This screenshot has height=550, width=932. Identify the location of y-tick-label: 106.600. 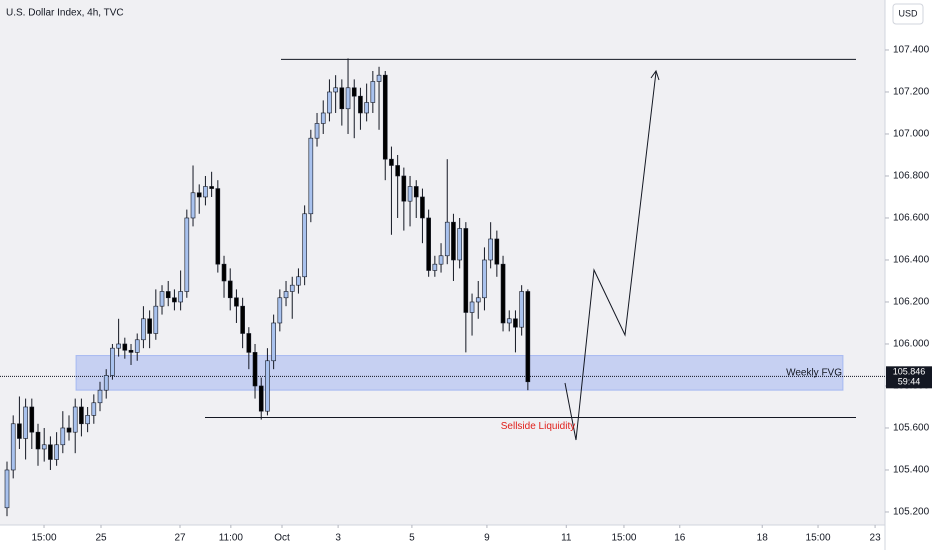
(911, 218).